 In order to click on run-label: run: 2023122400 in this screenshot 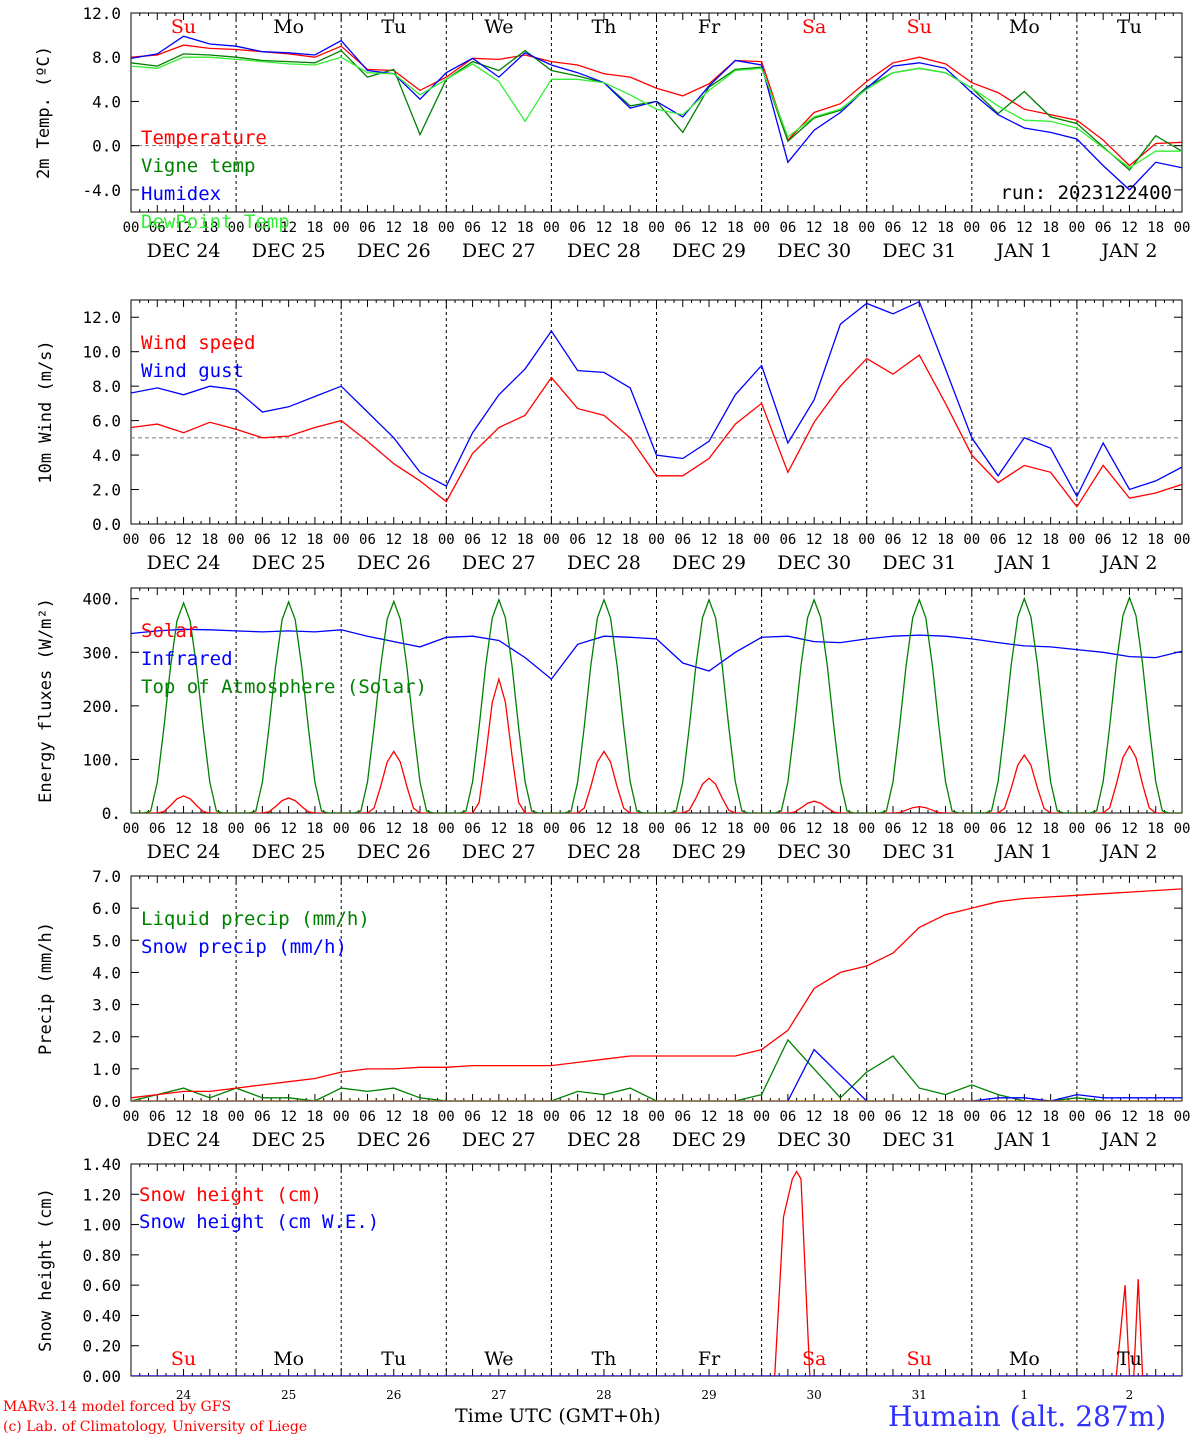, I will do `click(1086, 193)`.